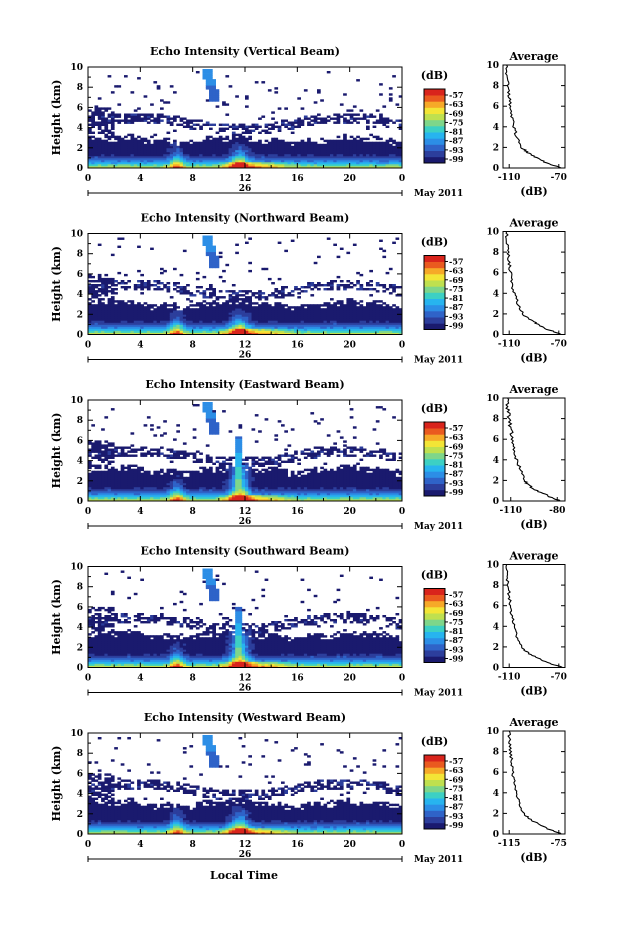  Describe the element at coordinates (456, 159) in the screenshot. I see `colorbar-tick-label: -99` at that location.